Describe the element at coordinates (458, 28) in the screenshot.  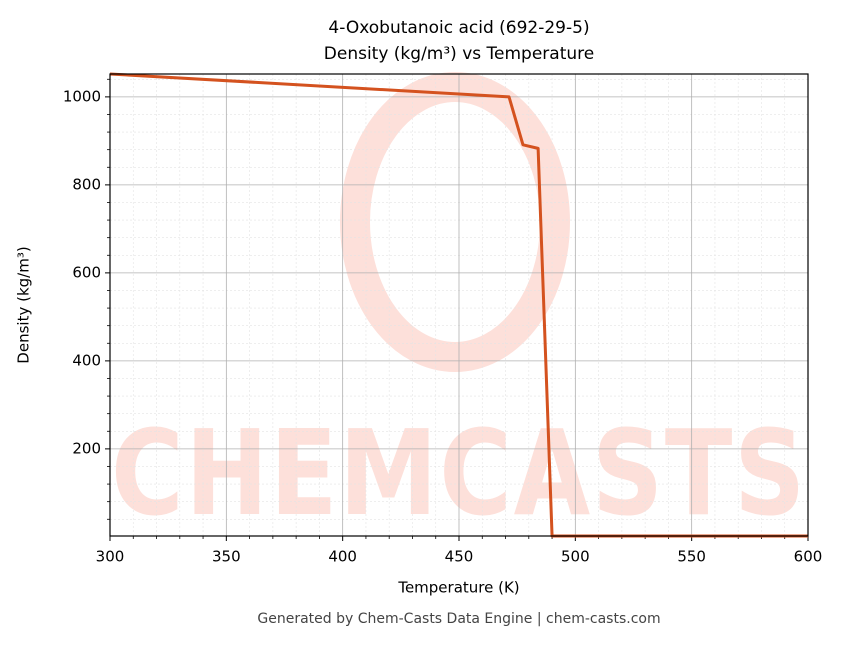
I see `chart-title: 4-Oxobutanoic acid (692-29-5)` at that location.